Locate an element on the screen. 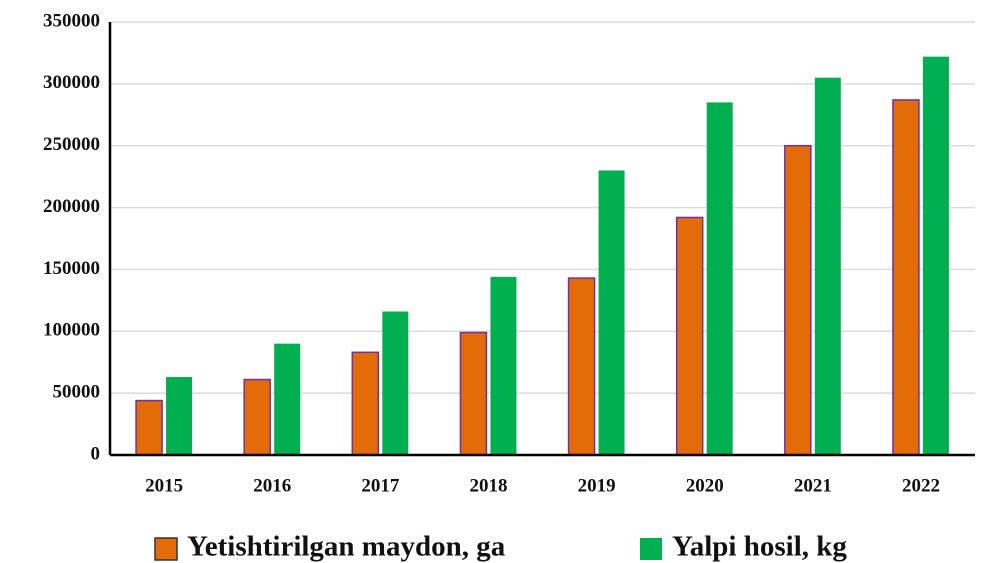  y-tick-label: 50000 is located at coordinates (77, 392).